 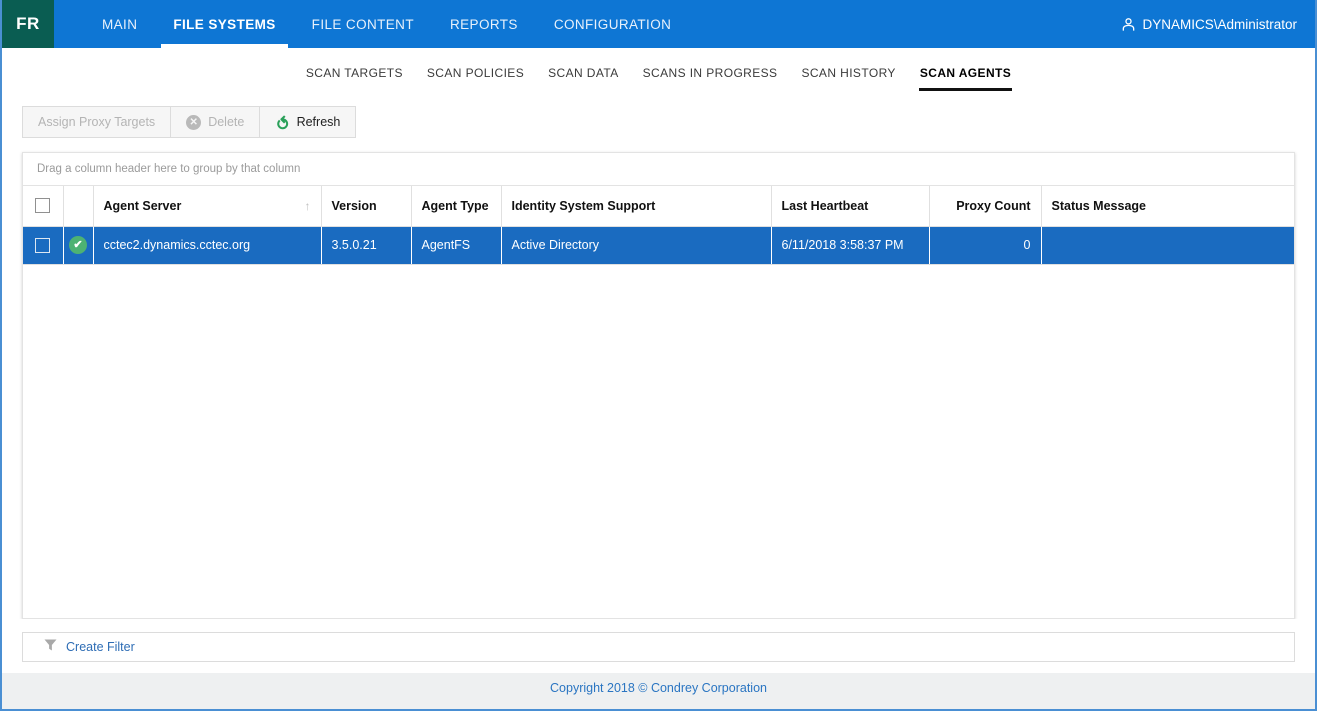 What do you see at coordinates (100, 647) in the screenshot?
I see `create-filter-button: Create Filter` at bounding box center [100, 647].